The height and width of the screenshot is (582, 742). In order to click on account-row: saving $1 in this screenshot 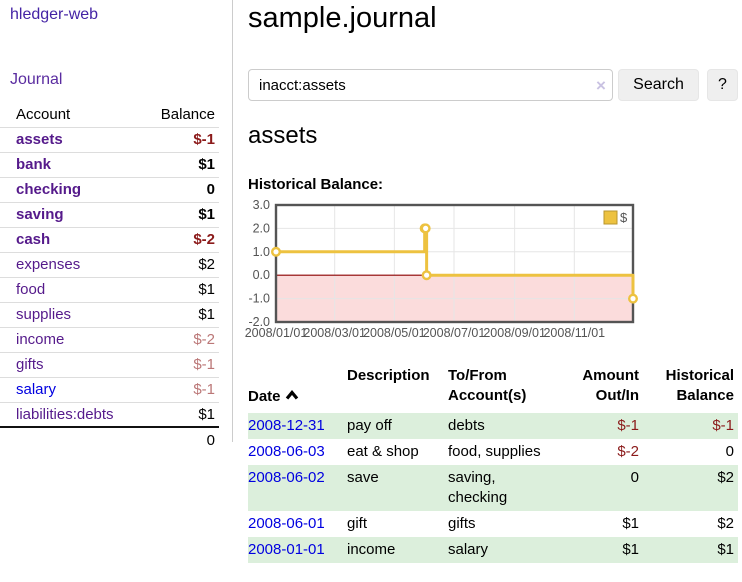, I will do `click(109, 214)`.